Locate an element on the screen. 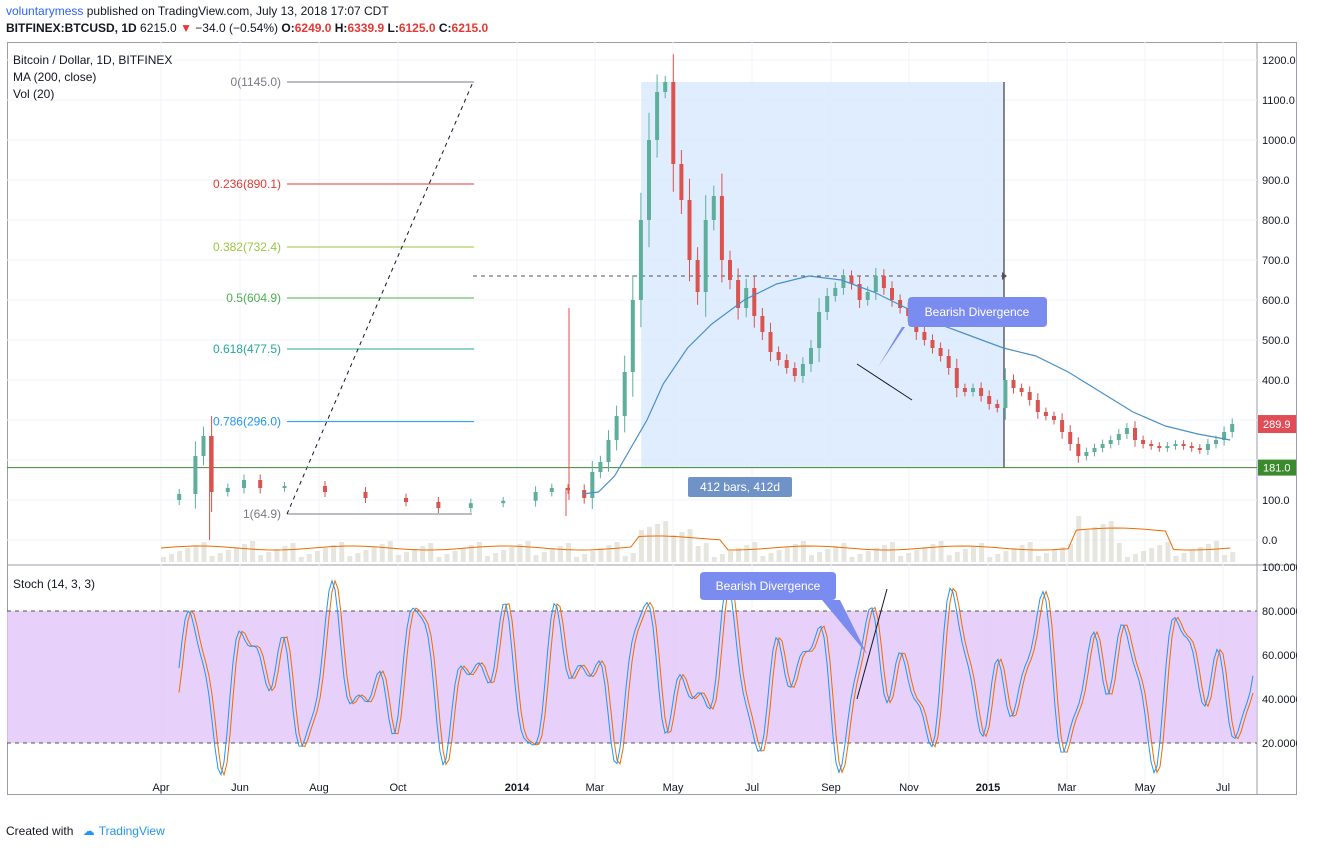 This screenshot has width=1322, height=850. author-link: voluntarymess is located at coordinates (45, 11).